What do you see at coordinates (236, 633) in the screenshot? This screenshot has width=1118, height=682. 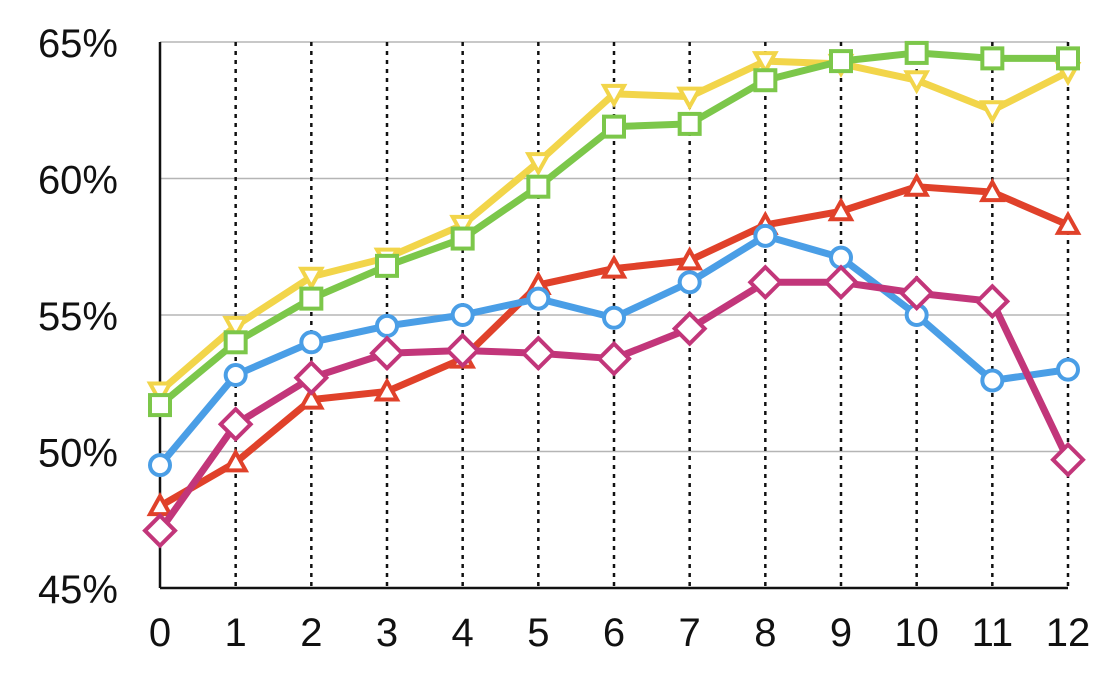 I see `x-tick-label: 1` at bounding box center [236, 633].